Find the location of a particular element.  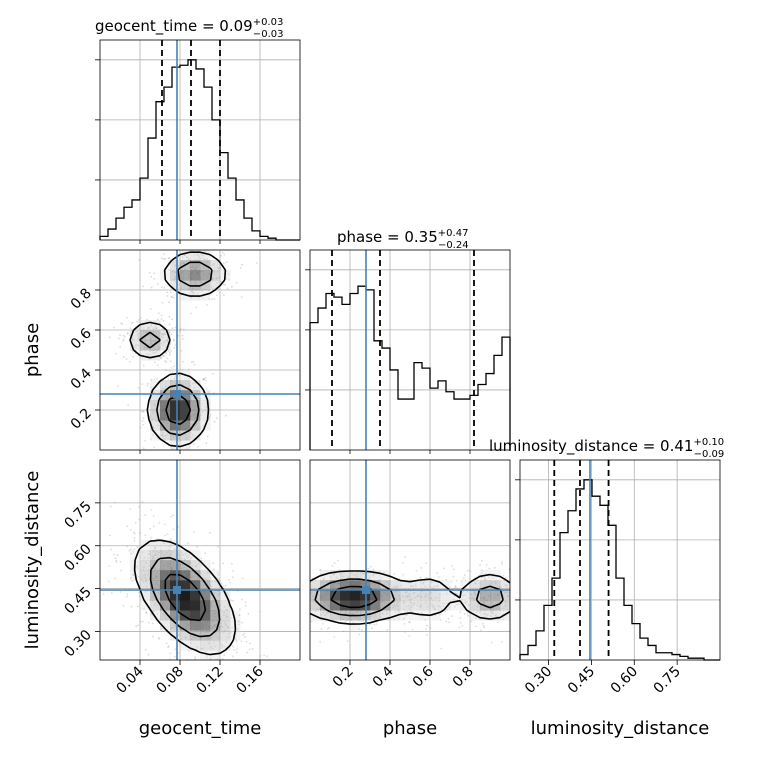

panel-body is located at coordinates (424, 560).